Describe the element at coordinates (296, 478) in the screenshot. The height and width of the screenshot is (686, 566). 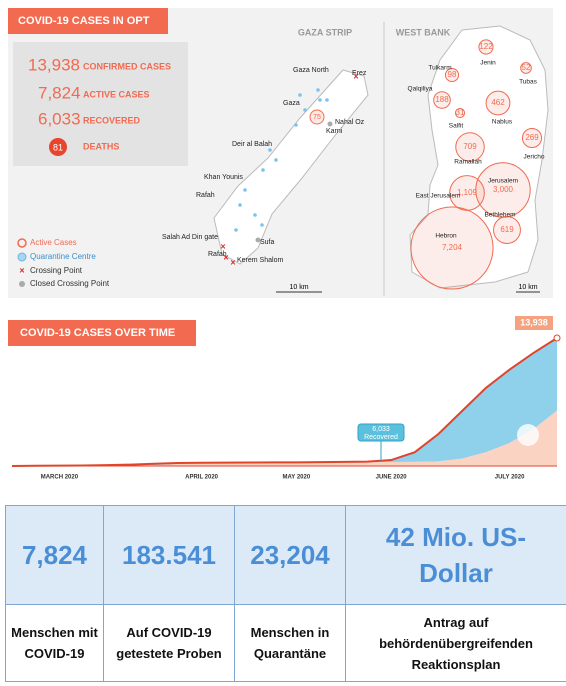
I see `x-tick-label: MAY 2020` at that location.